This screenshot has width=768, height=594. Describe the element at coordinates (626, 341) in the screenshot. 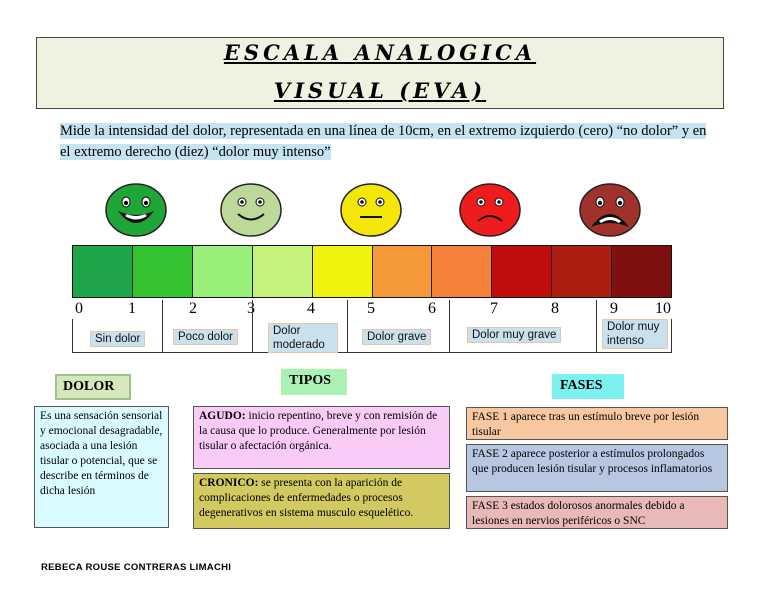

I see `label-dolor-muy-intenso-line-2: intenso` at that location.